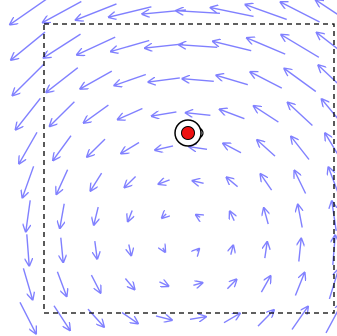  Describe the element at coordinates (188, 133) in the screenshot. I see `target-dot` at that location.